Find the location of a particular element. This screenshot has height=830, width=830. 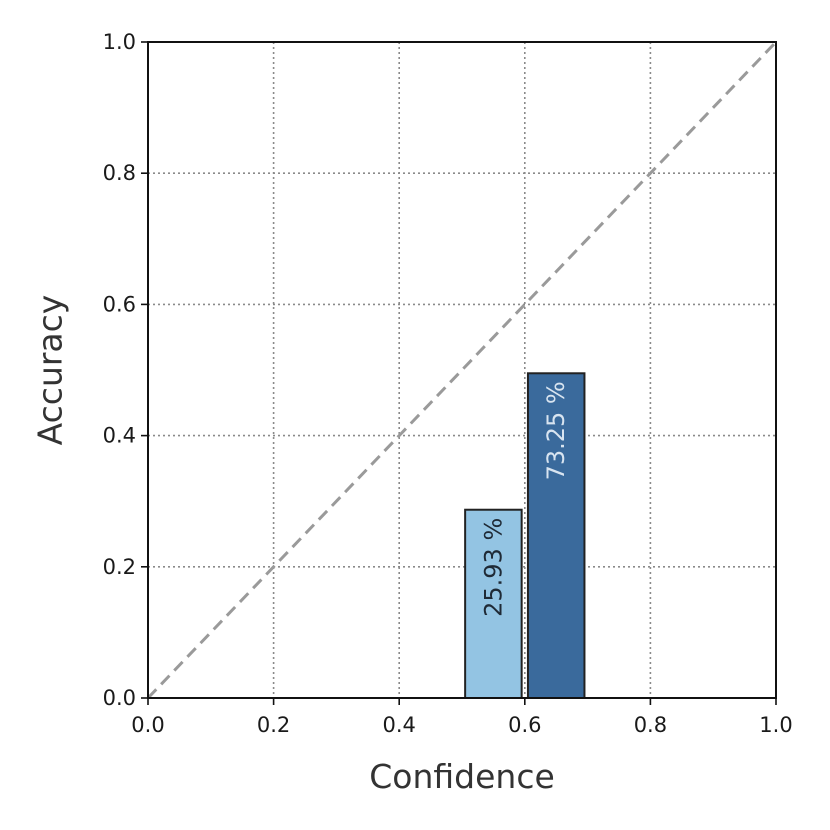

bar-value-label: 25.93 % is located at coordinates (493, 567).